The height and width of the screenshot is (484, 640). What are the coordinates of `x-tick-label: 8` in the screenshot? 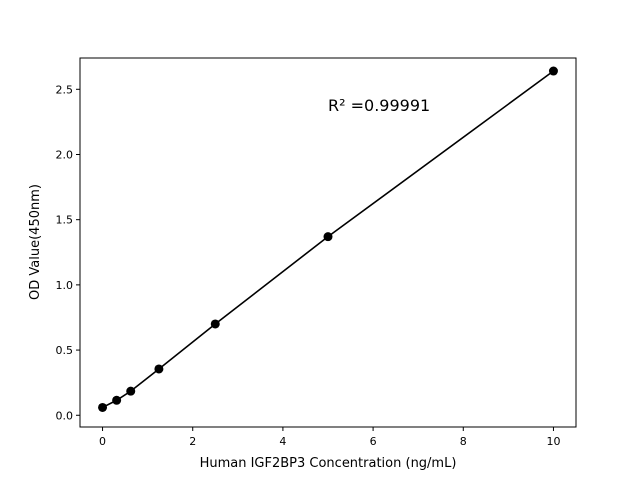 It's located at (463, 441).